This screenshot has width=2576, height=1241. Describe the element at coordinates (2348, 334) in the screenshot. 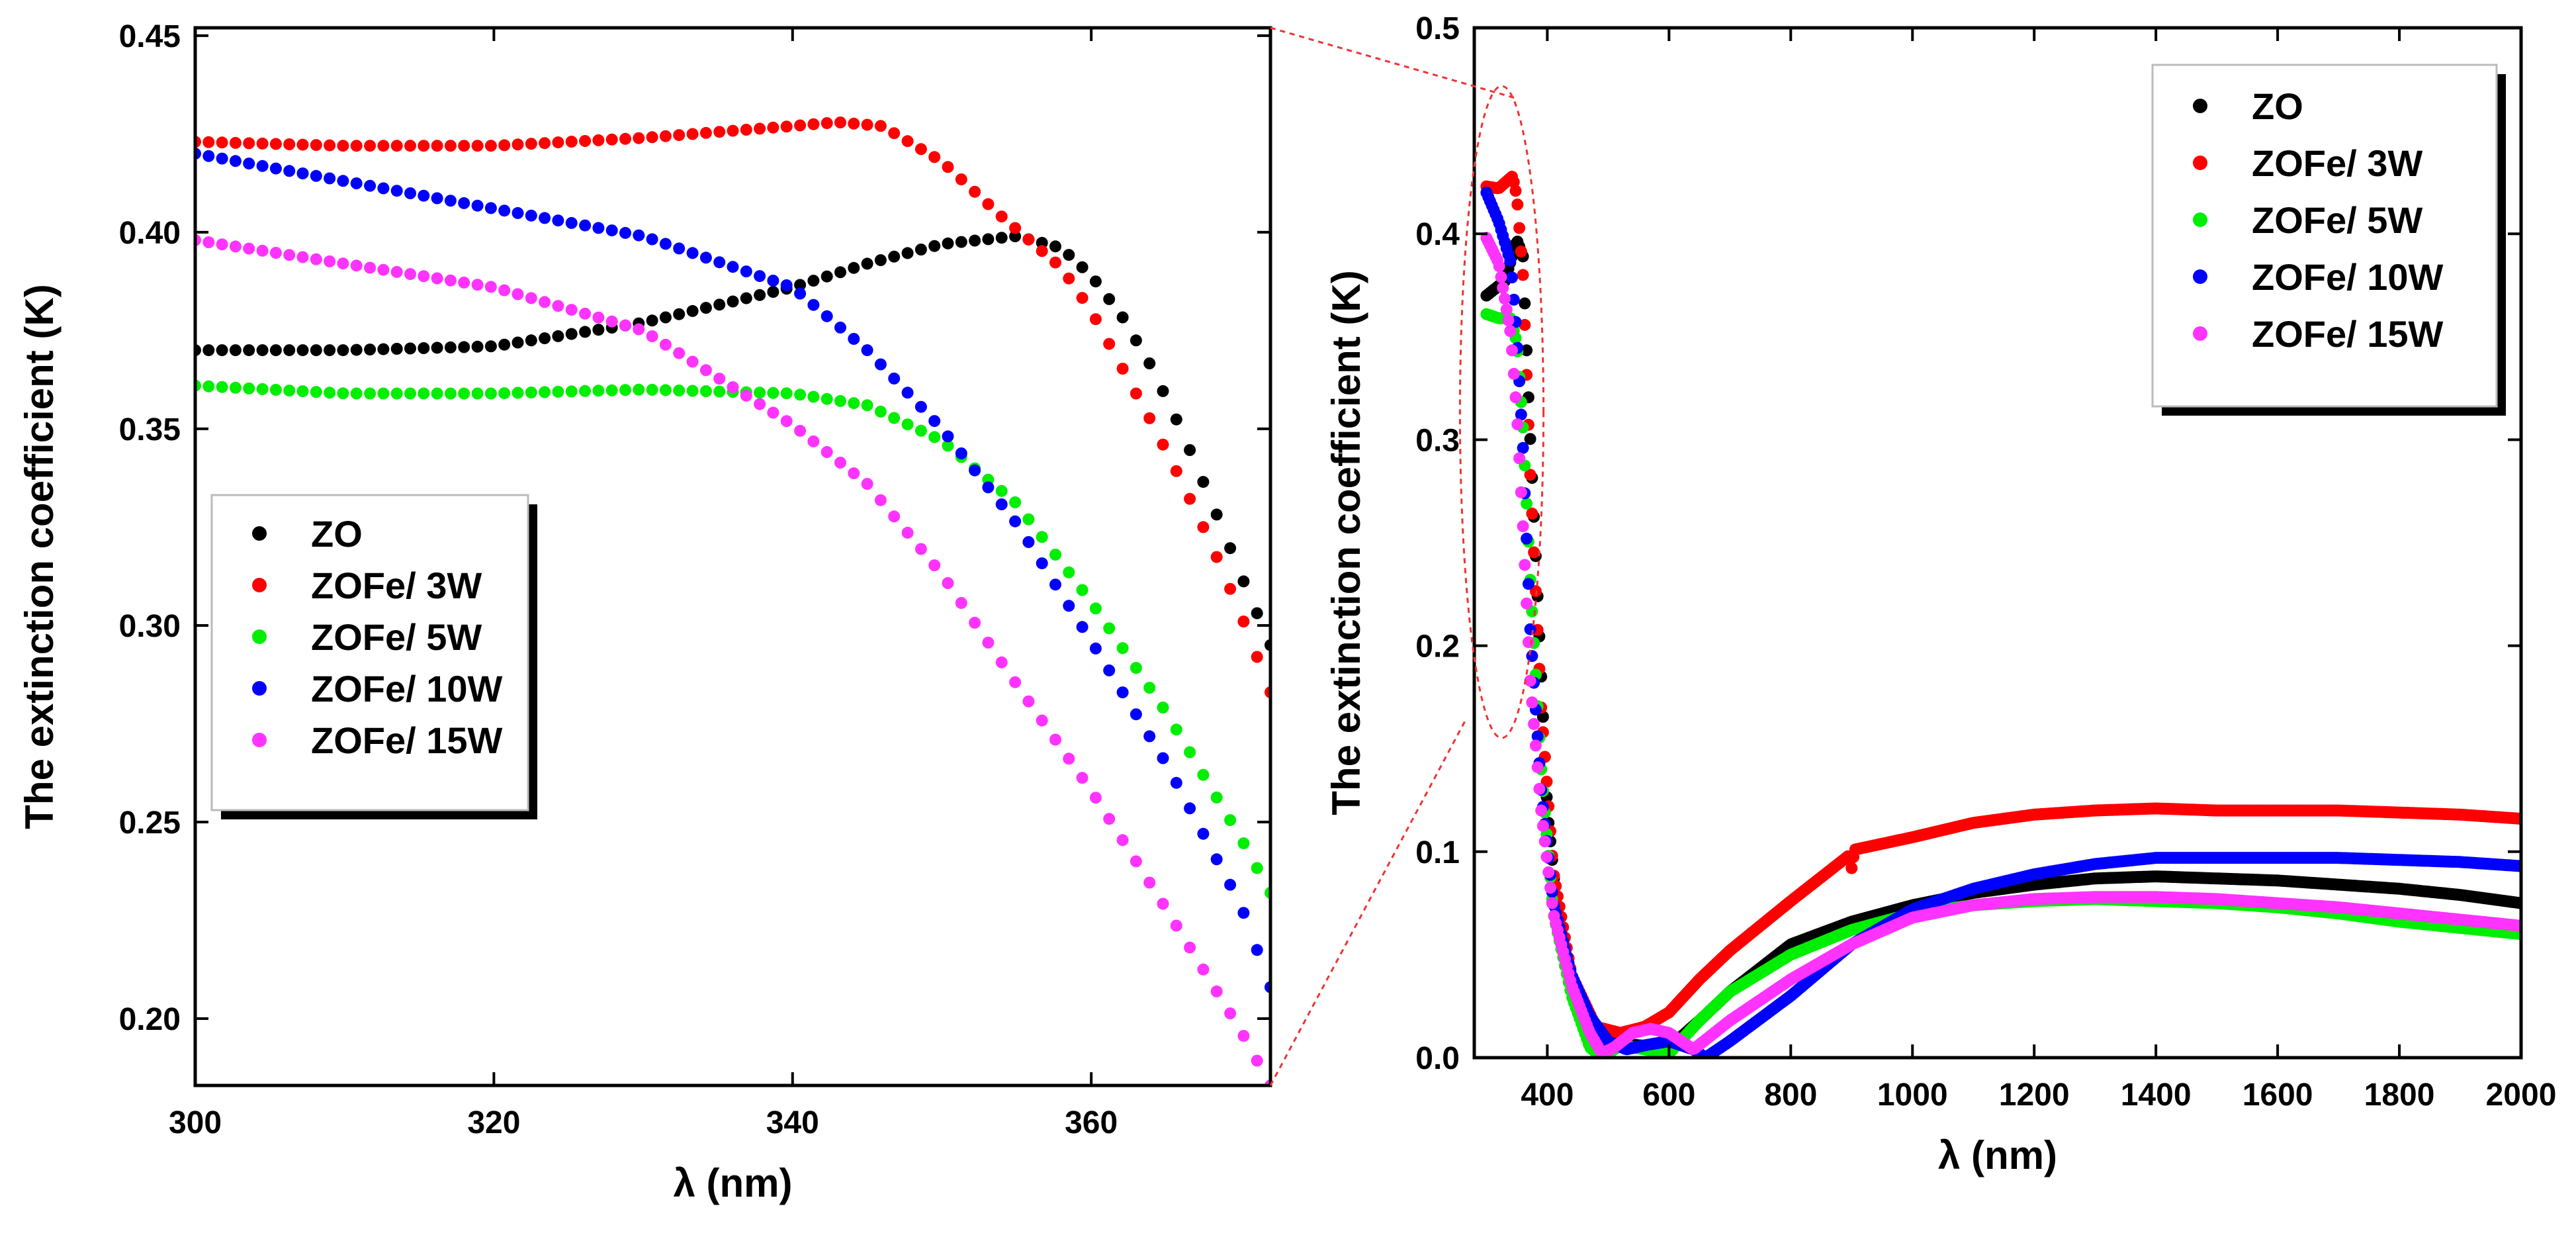

I see `full-legend-label: ZOFe/ 15W` at that location.